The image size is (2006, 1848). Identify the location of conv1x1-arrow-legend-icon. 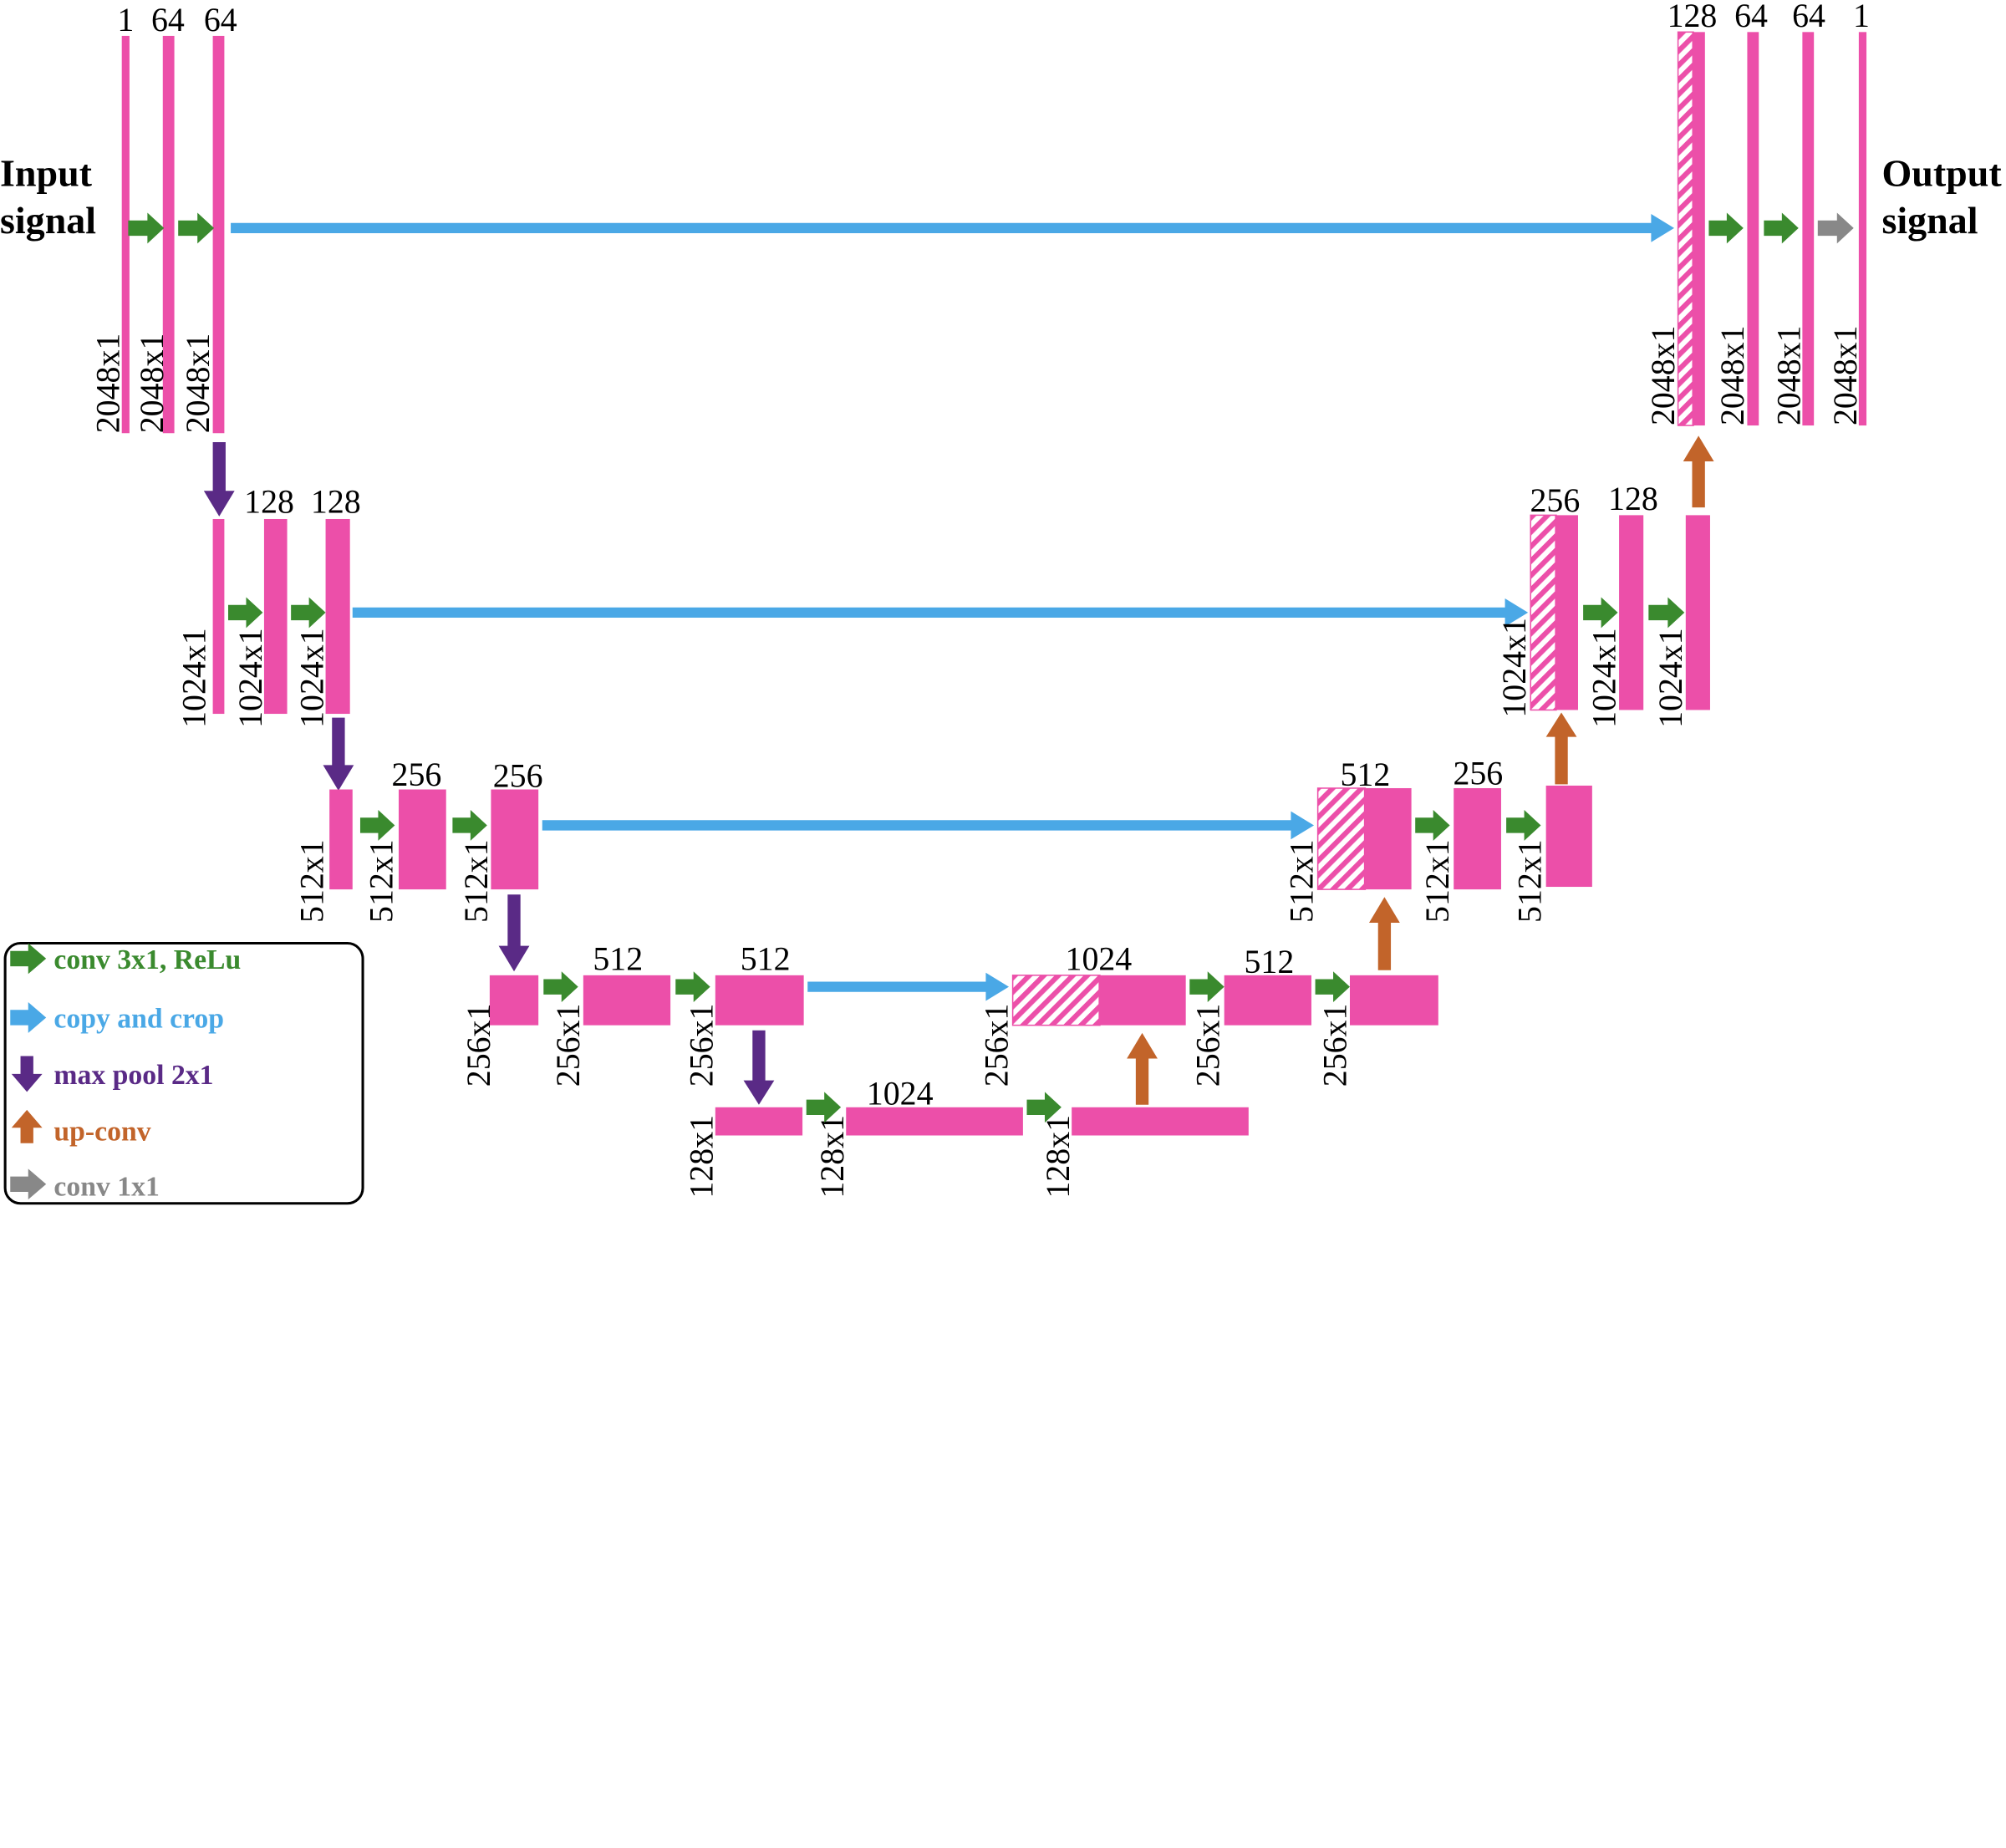
(28, 1184).